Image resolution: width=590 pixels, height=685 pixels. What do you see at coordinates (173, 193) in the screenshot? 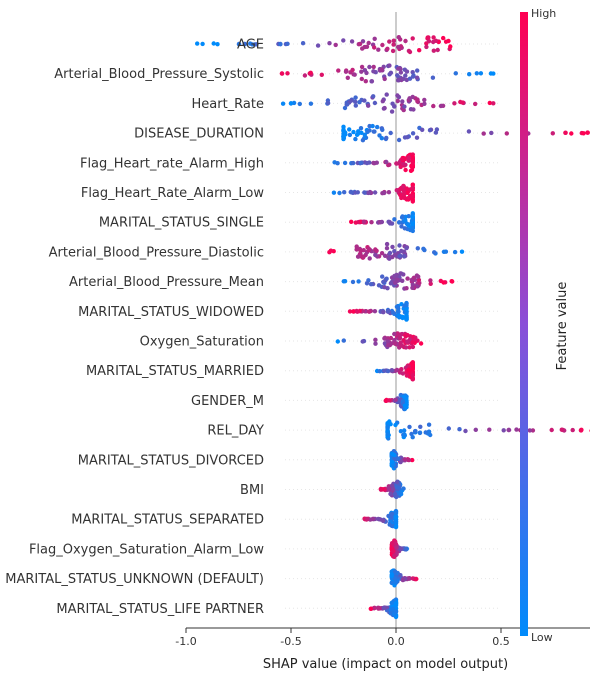
I see `feature-label: Flag_Heart_Rate_Alarm_Low` at bounding box center [173, 193].